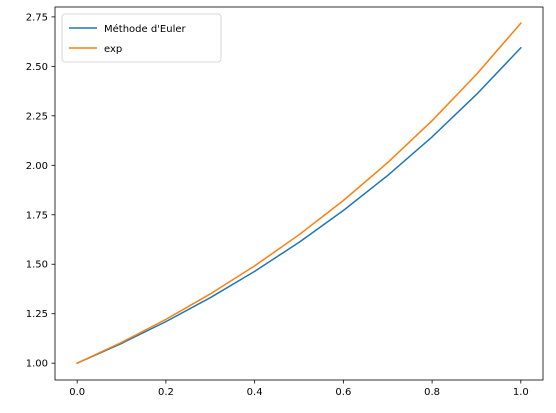  What do you see at coordinates (166, 392) in the screenshot?
I see `x-tick-label: 0.2` at bounding box center [166, 392].